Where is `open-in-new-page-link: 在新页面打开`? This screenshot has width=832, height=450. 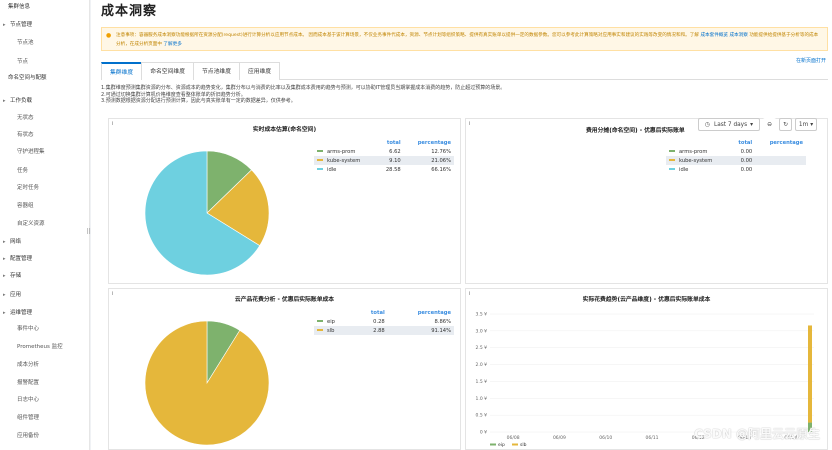 open-in-new-page-link: 在新页面打开 is located at coordinates (810, 61).